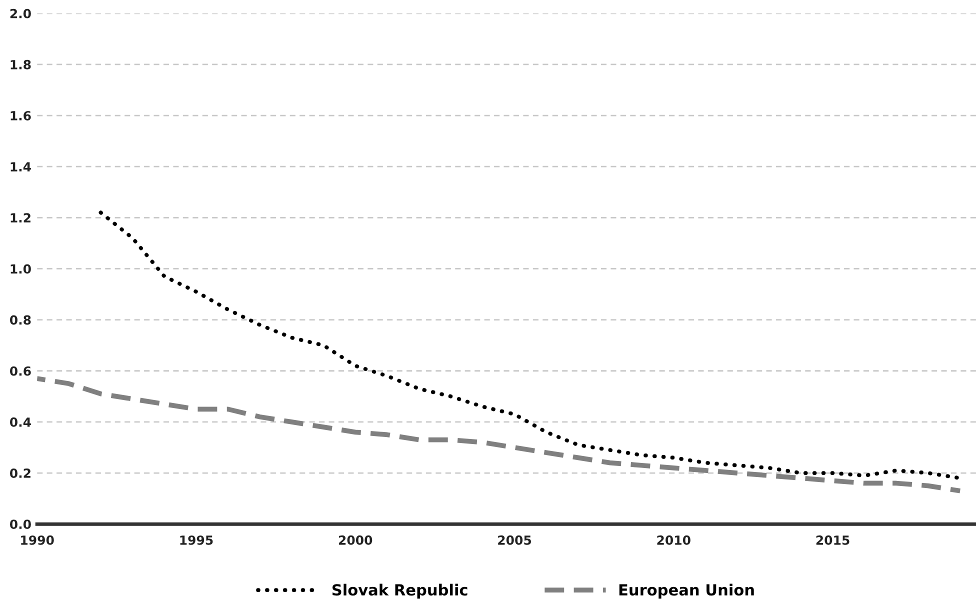  I want to click on legend-label: Slovak Republic, so click(400, 591).